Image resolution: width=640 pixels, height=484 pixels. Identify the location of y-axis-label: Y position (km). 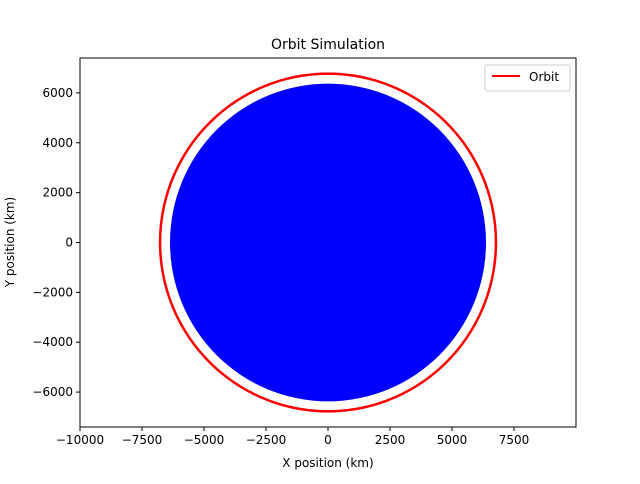
(10, 243).